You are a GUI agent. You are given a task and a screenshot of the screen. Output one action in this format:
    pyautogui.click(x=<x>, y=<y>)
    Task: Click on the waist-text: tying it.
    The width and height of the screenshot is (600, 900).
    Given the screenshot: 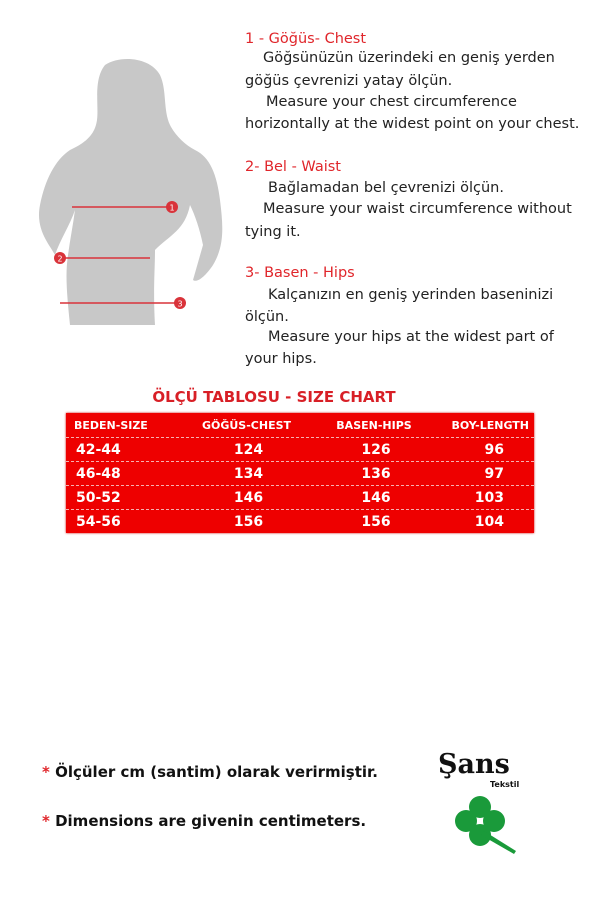 What is the action you would take?
    pyautogui.click(x=273, y=232)
    